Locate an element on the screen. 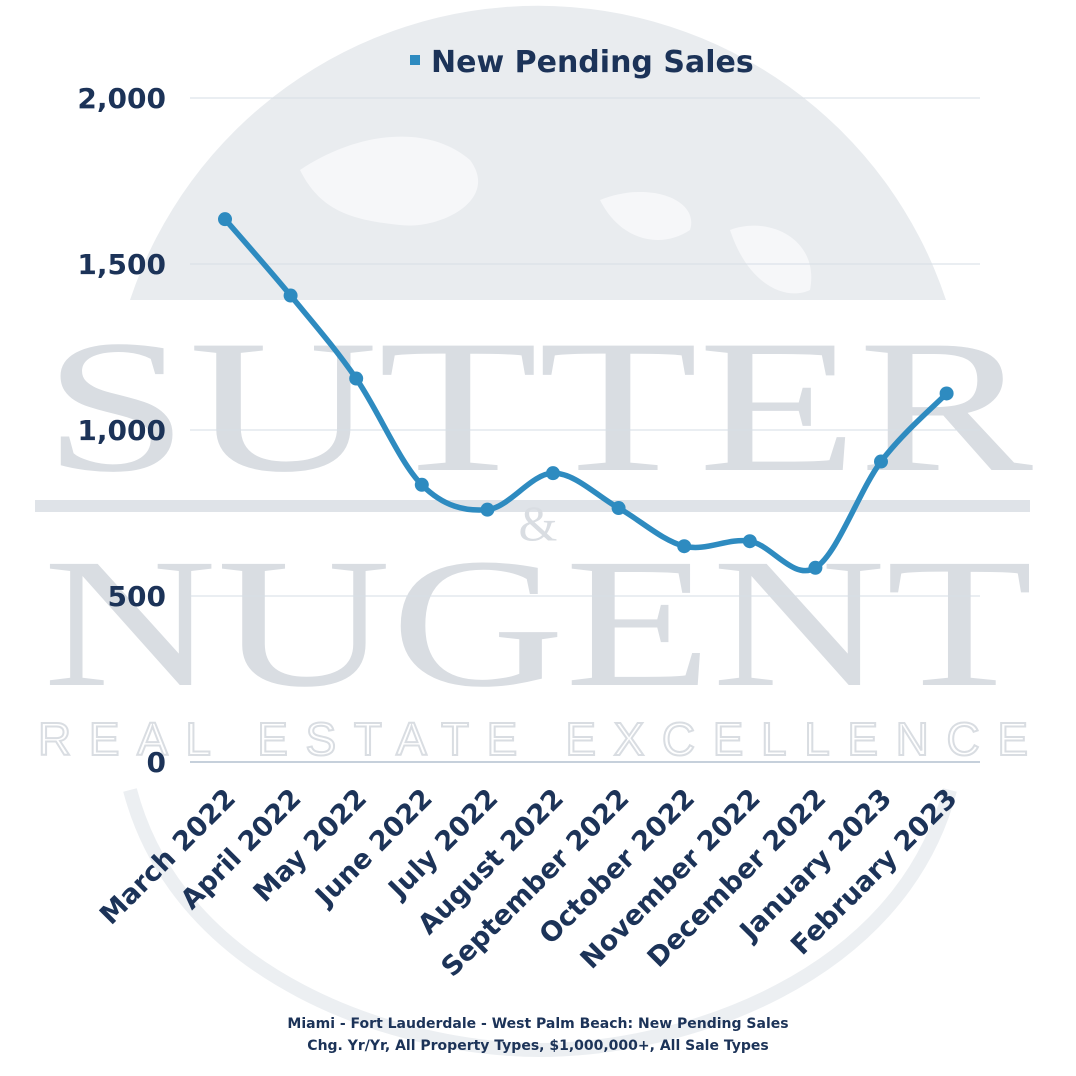 Image resolution: width=1076 pixels, height=1076 pixels. y-tick-label: 1,000 is located at coordinates (121, 430).